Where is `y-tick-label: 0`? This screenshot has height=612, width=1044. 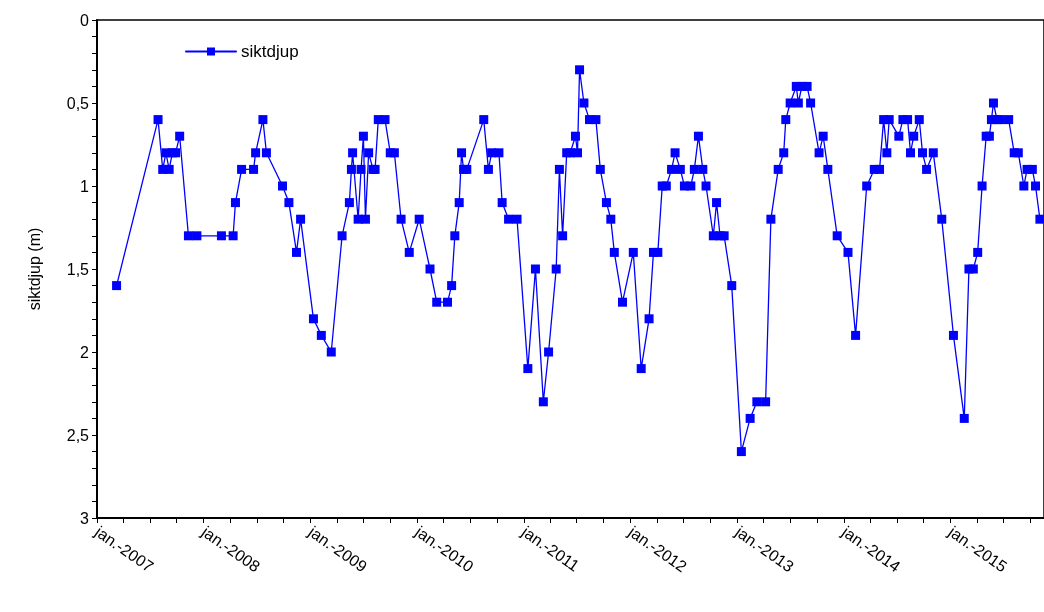
y-tick-label: 0 is located at coordinates (85, 20).